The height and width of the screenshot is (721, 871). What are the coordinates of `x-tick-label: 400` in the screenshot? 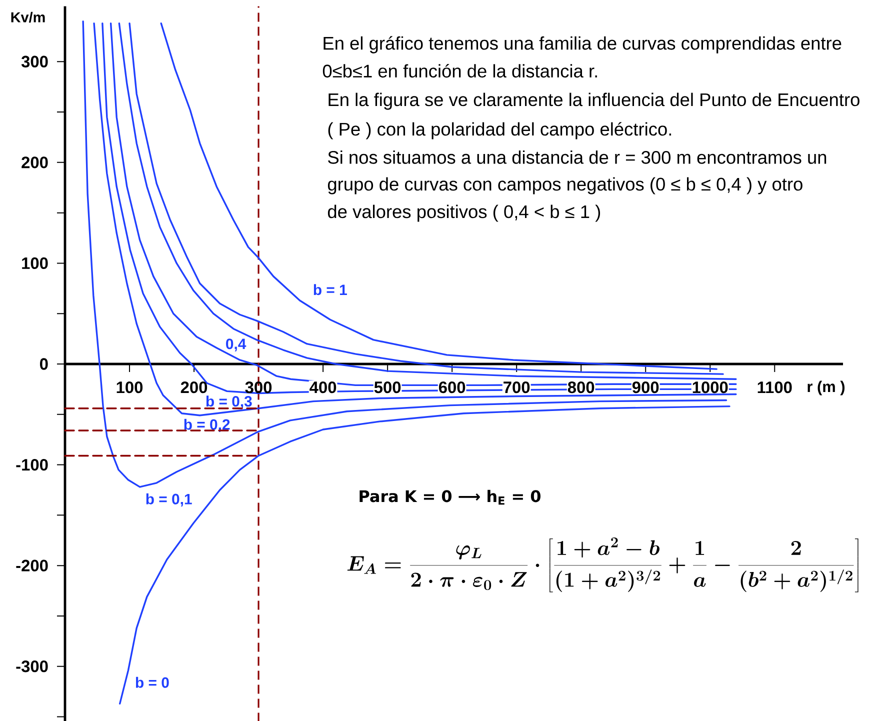 It's located at (323, 388).